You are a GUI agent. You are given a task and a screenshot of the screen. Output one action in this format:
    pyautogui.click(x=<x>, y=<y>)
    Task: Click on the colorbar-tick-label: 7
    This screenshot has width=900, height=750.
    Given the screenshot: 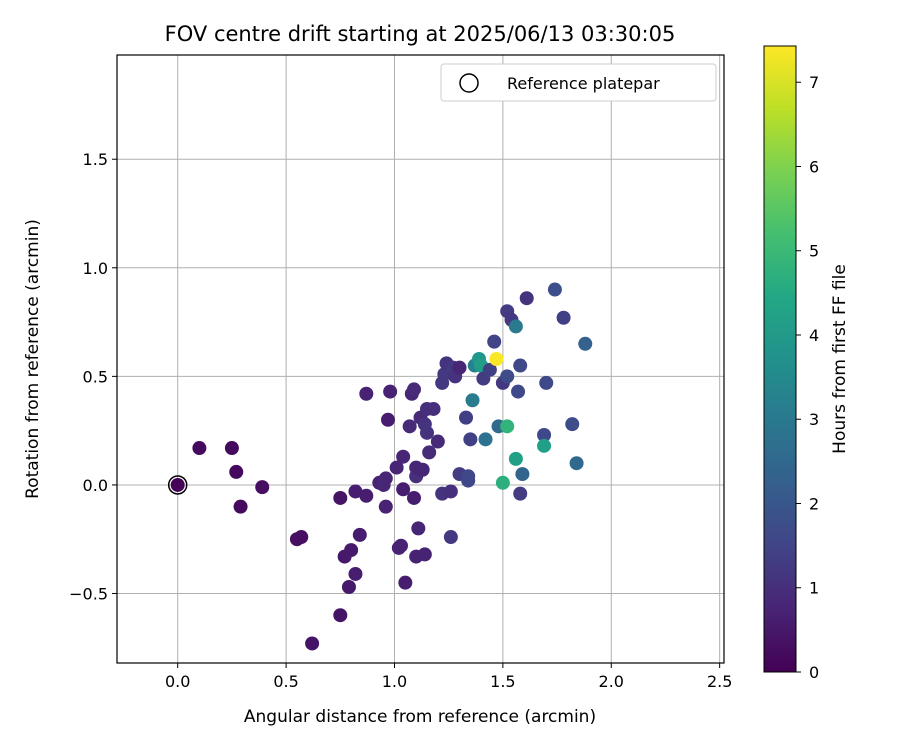 What is the action you would take?
    pyautogui.click(x=814, y=82)
    